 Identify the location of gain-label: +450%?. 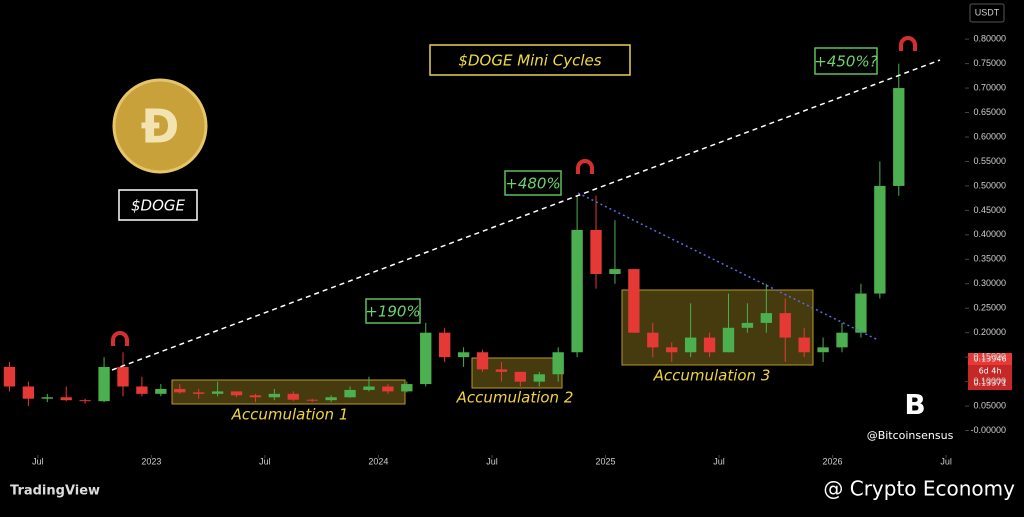
(845, 62).